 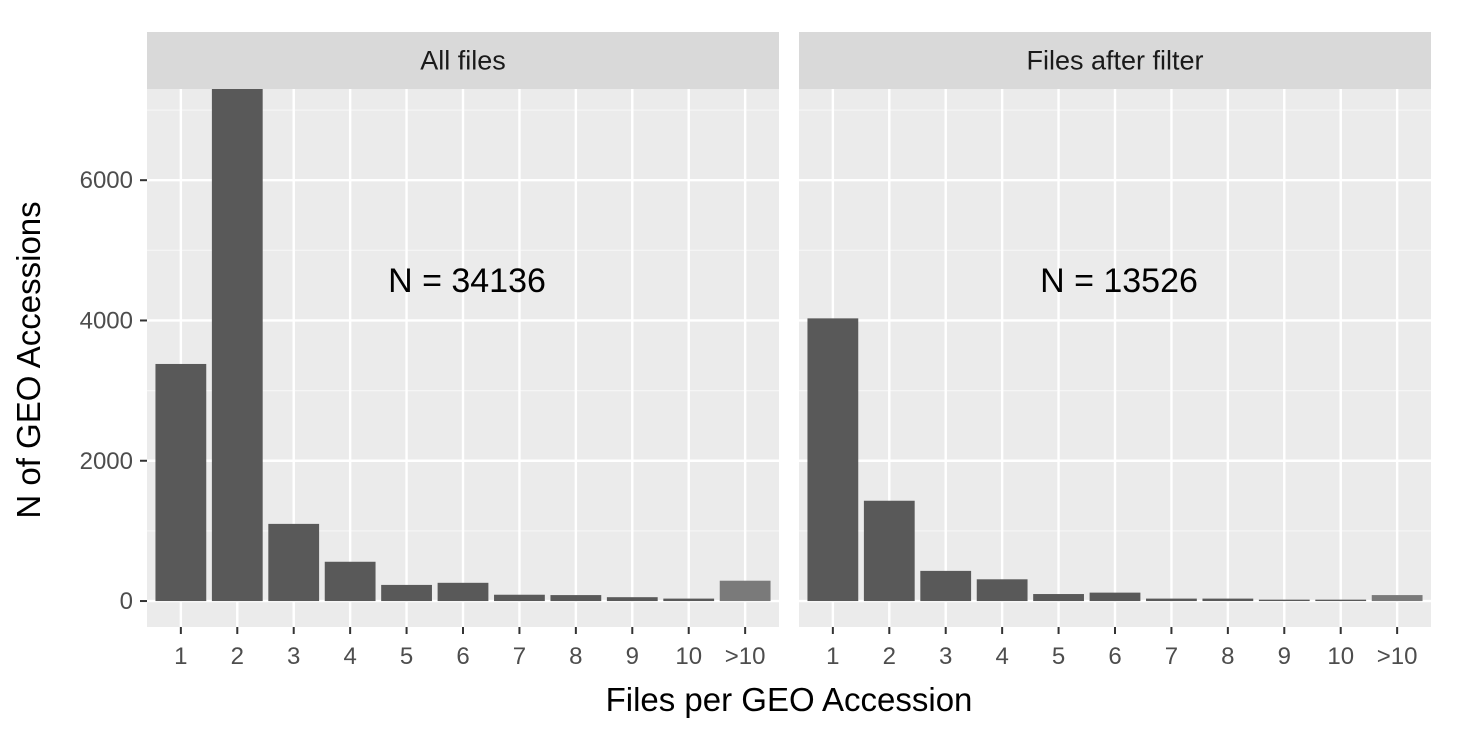 I want to click on x-tick-label-1-4: 4, so click(x=349, y=656).